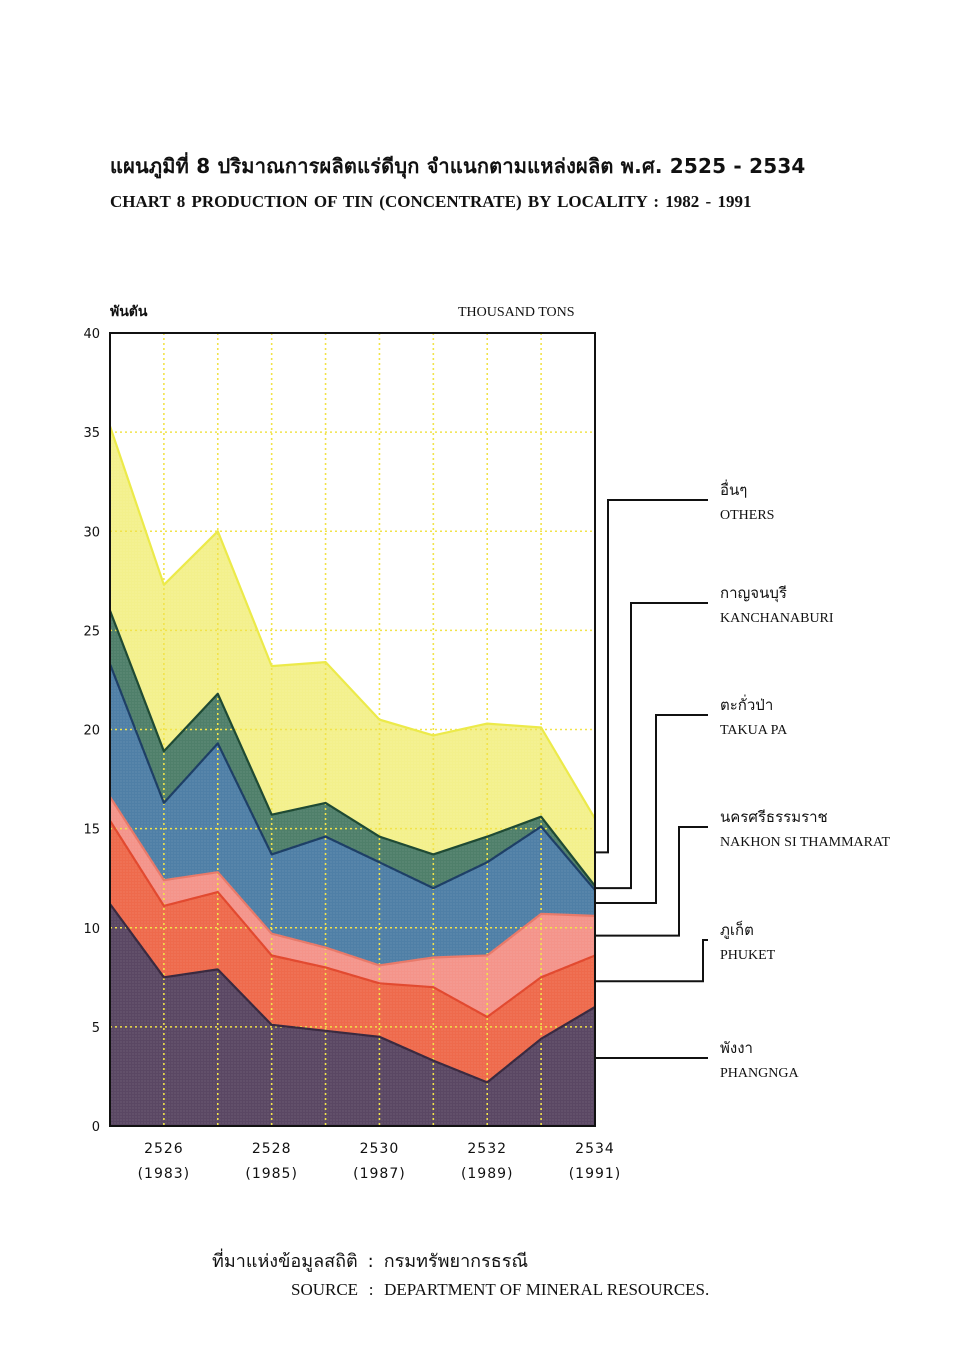 This screenshot has height=1361, width=966. Describe the element at coordinates (285, 1261) in the screenshot. I see `source-label-thai: ที่มาแห่งข้อมูลสถิติ` at that location.